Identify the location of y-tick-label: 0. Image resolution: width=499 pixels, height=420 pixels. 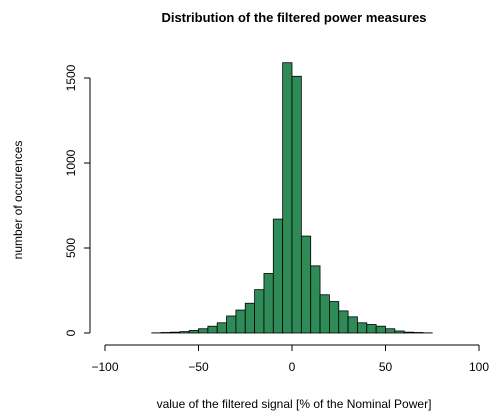
(71, 332).